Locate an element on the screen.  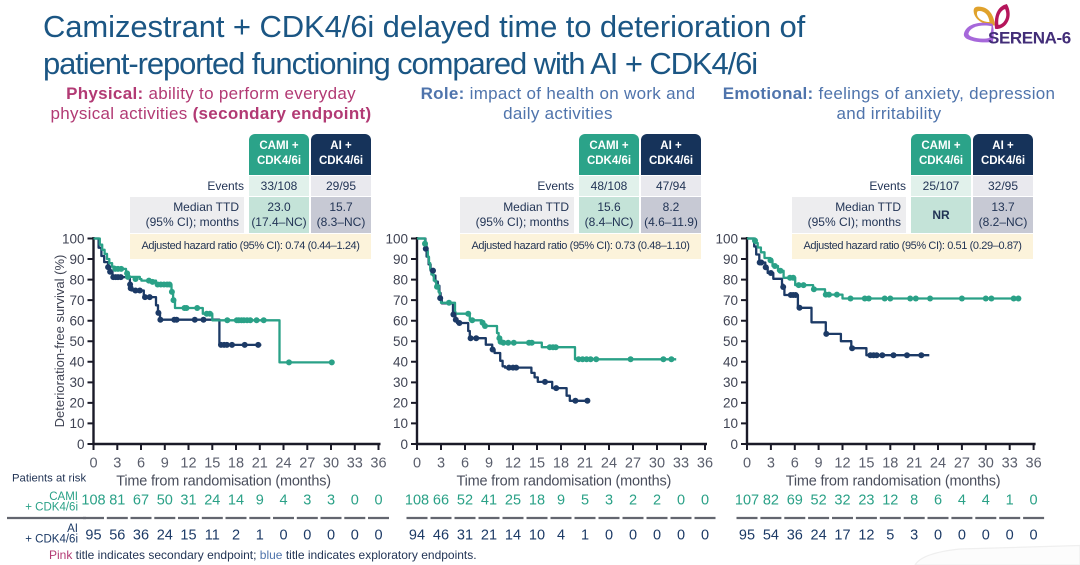
svg-text: 94 is located at coordinates (417, 536).